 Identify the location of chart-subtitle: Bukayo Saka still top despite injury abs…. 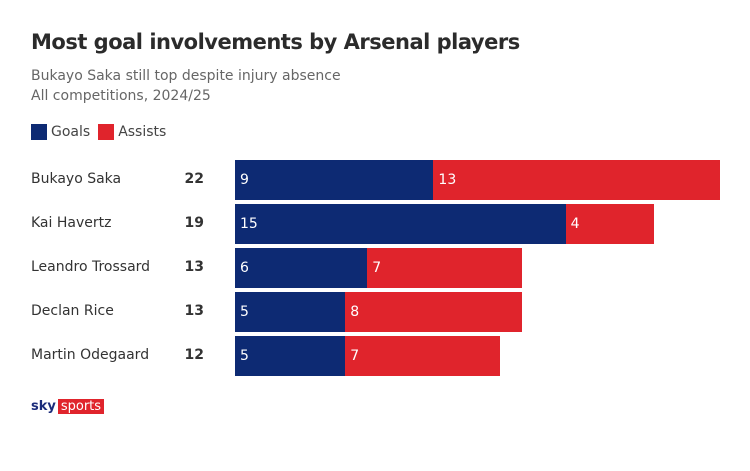
(186, 76).